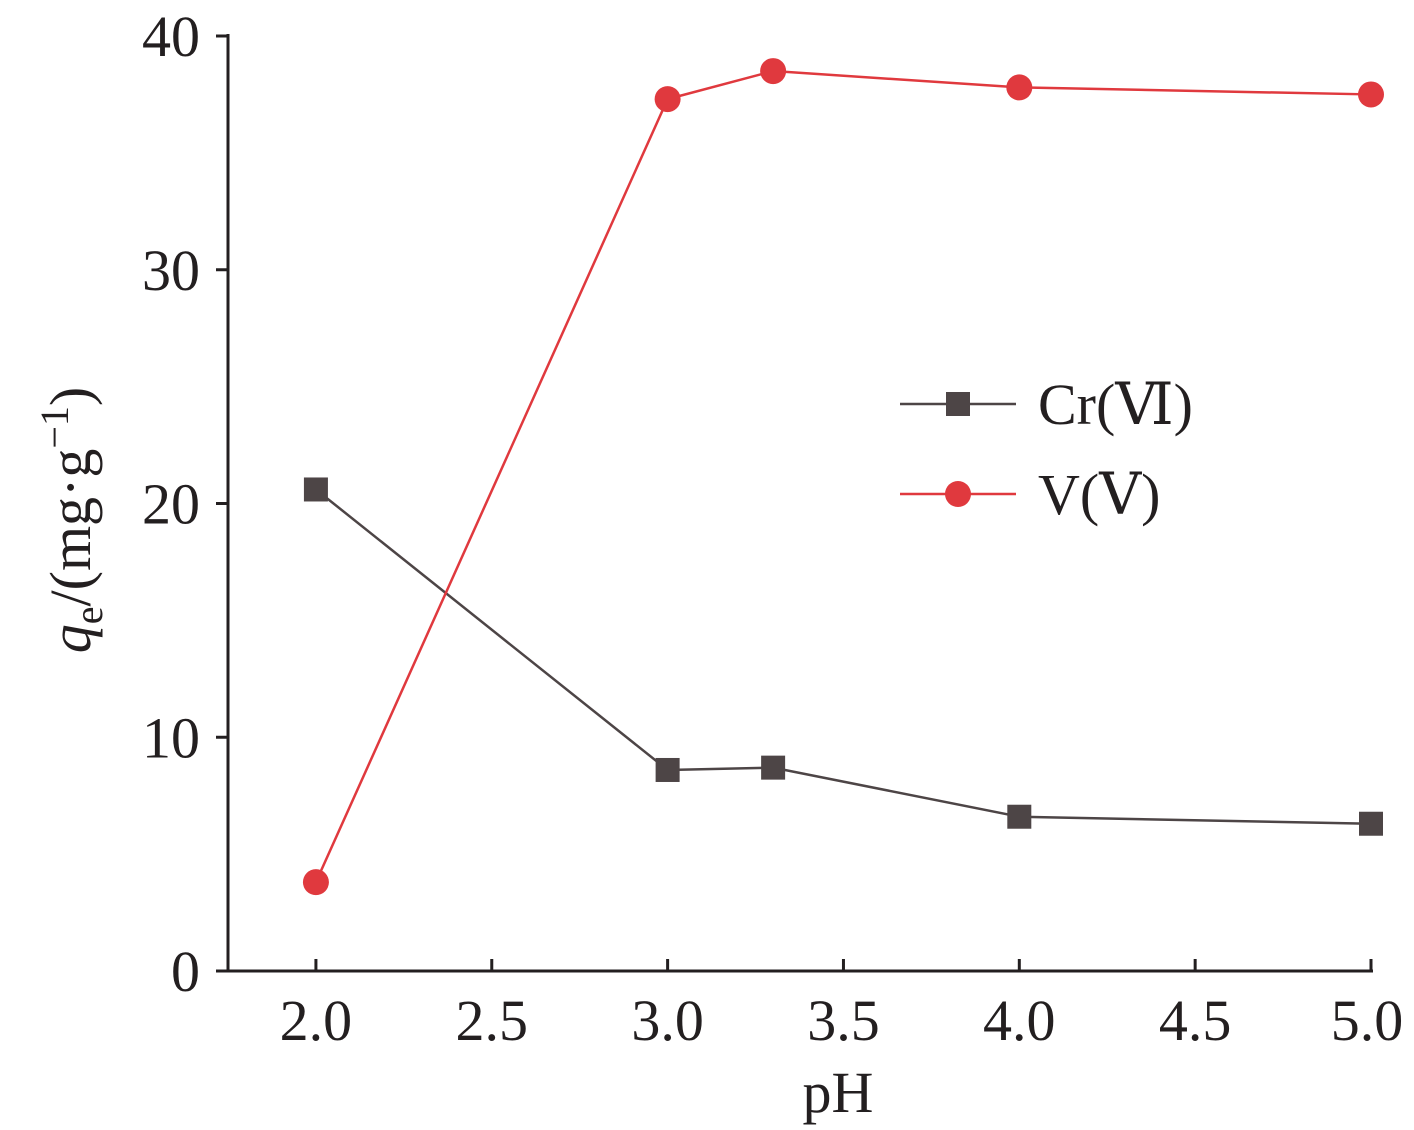  What do you see at coordinates (492, 1020) in the screenshot?
I see `x-tick-label: 2.5` at bounding box center [492, 1020].